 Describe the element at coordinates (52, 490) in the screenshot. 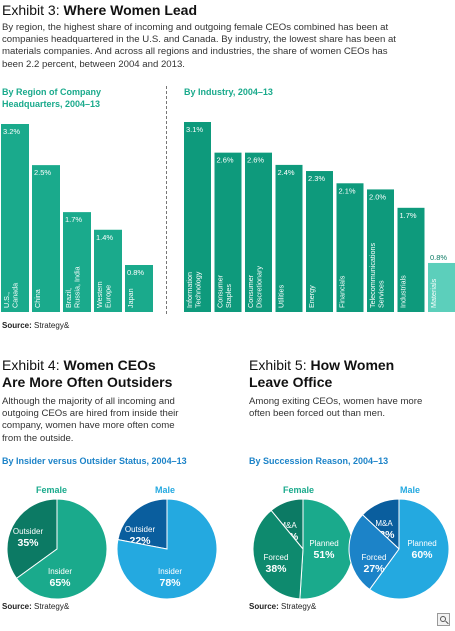

I see `exhibit4-female-label: Female` at that location.